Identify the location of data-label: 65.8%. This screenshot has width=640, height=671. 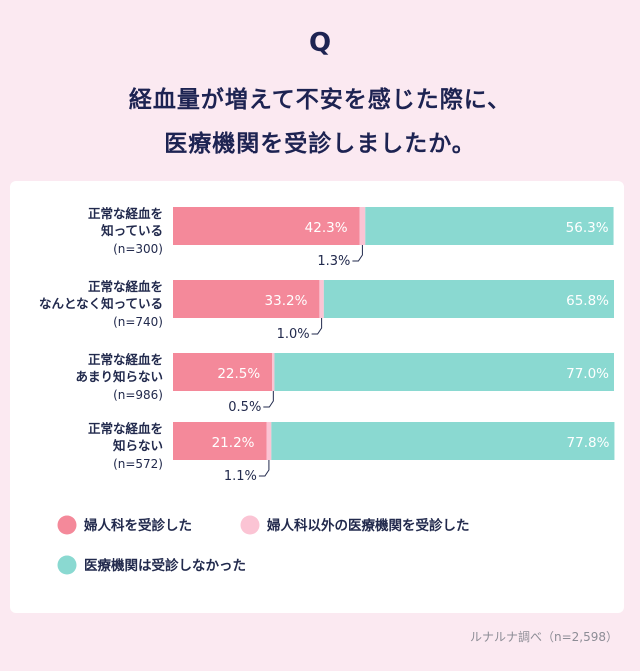
(587, 301).